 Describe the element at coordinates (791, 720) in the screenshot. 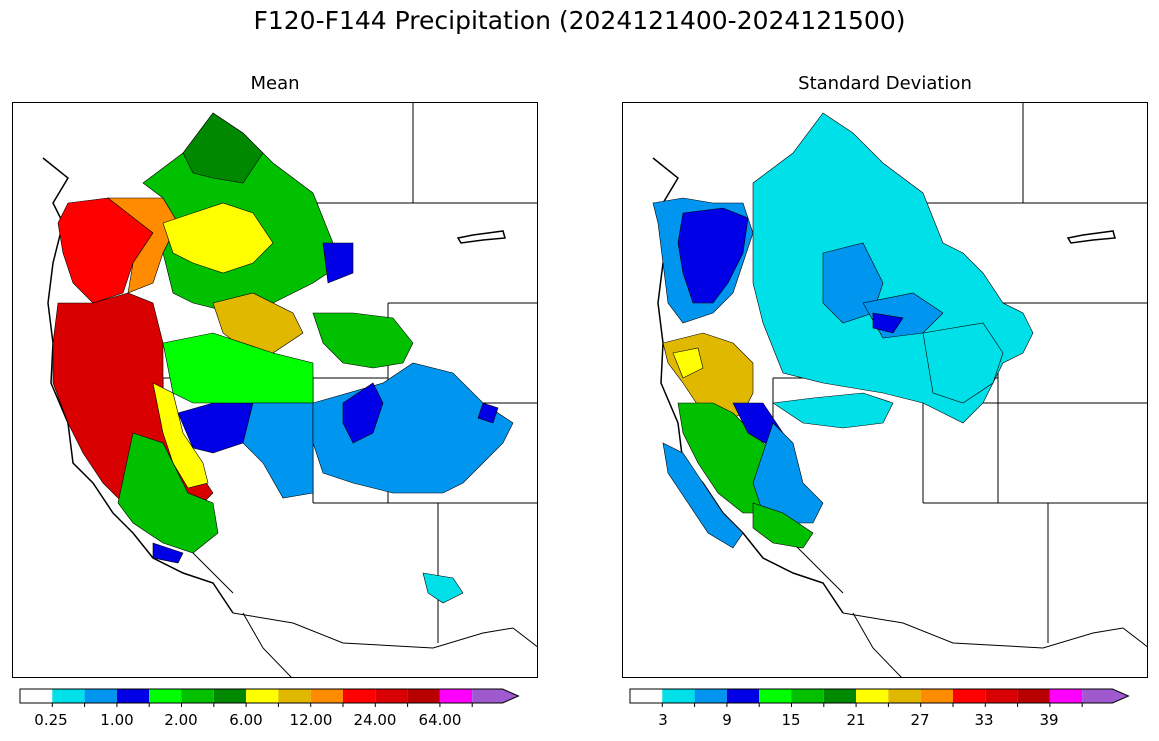

I see `stddev-tick-label: 15` at that location.